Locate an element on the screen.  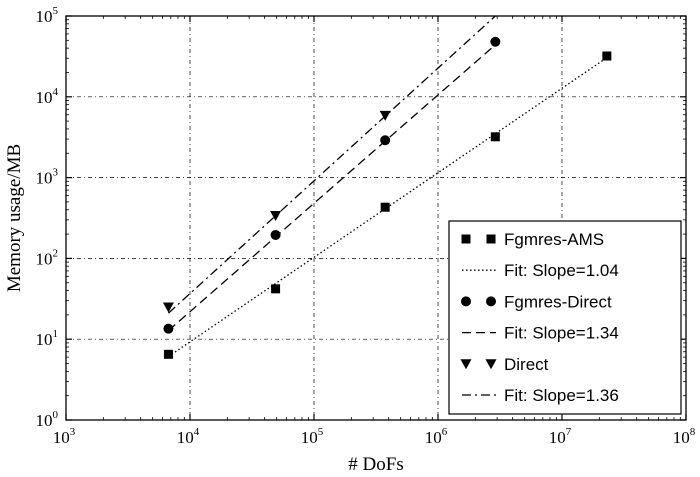
legend-label: Fit: Slope=1.36 is located at coordinates (561, 395).